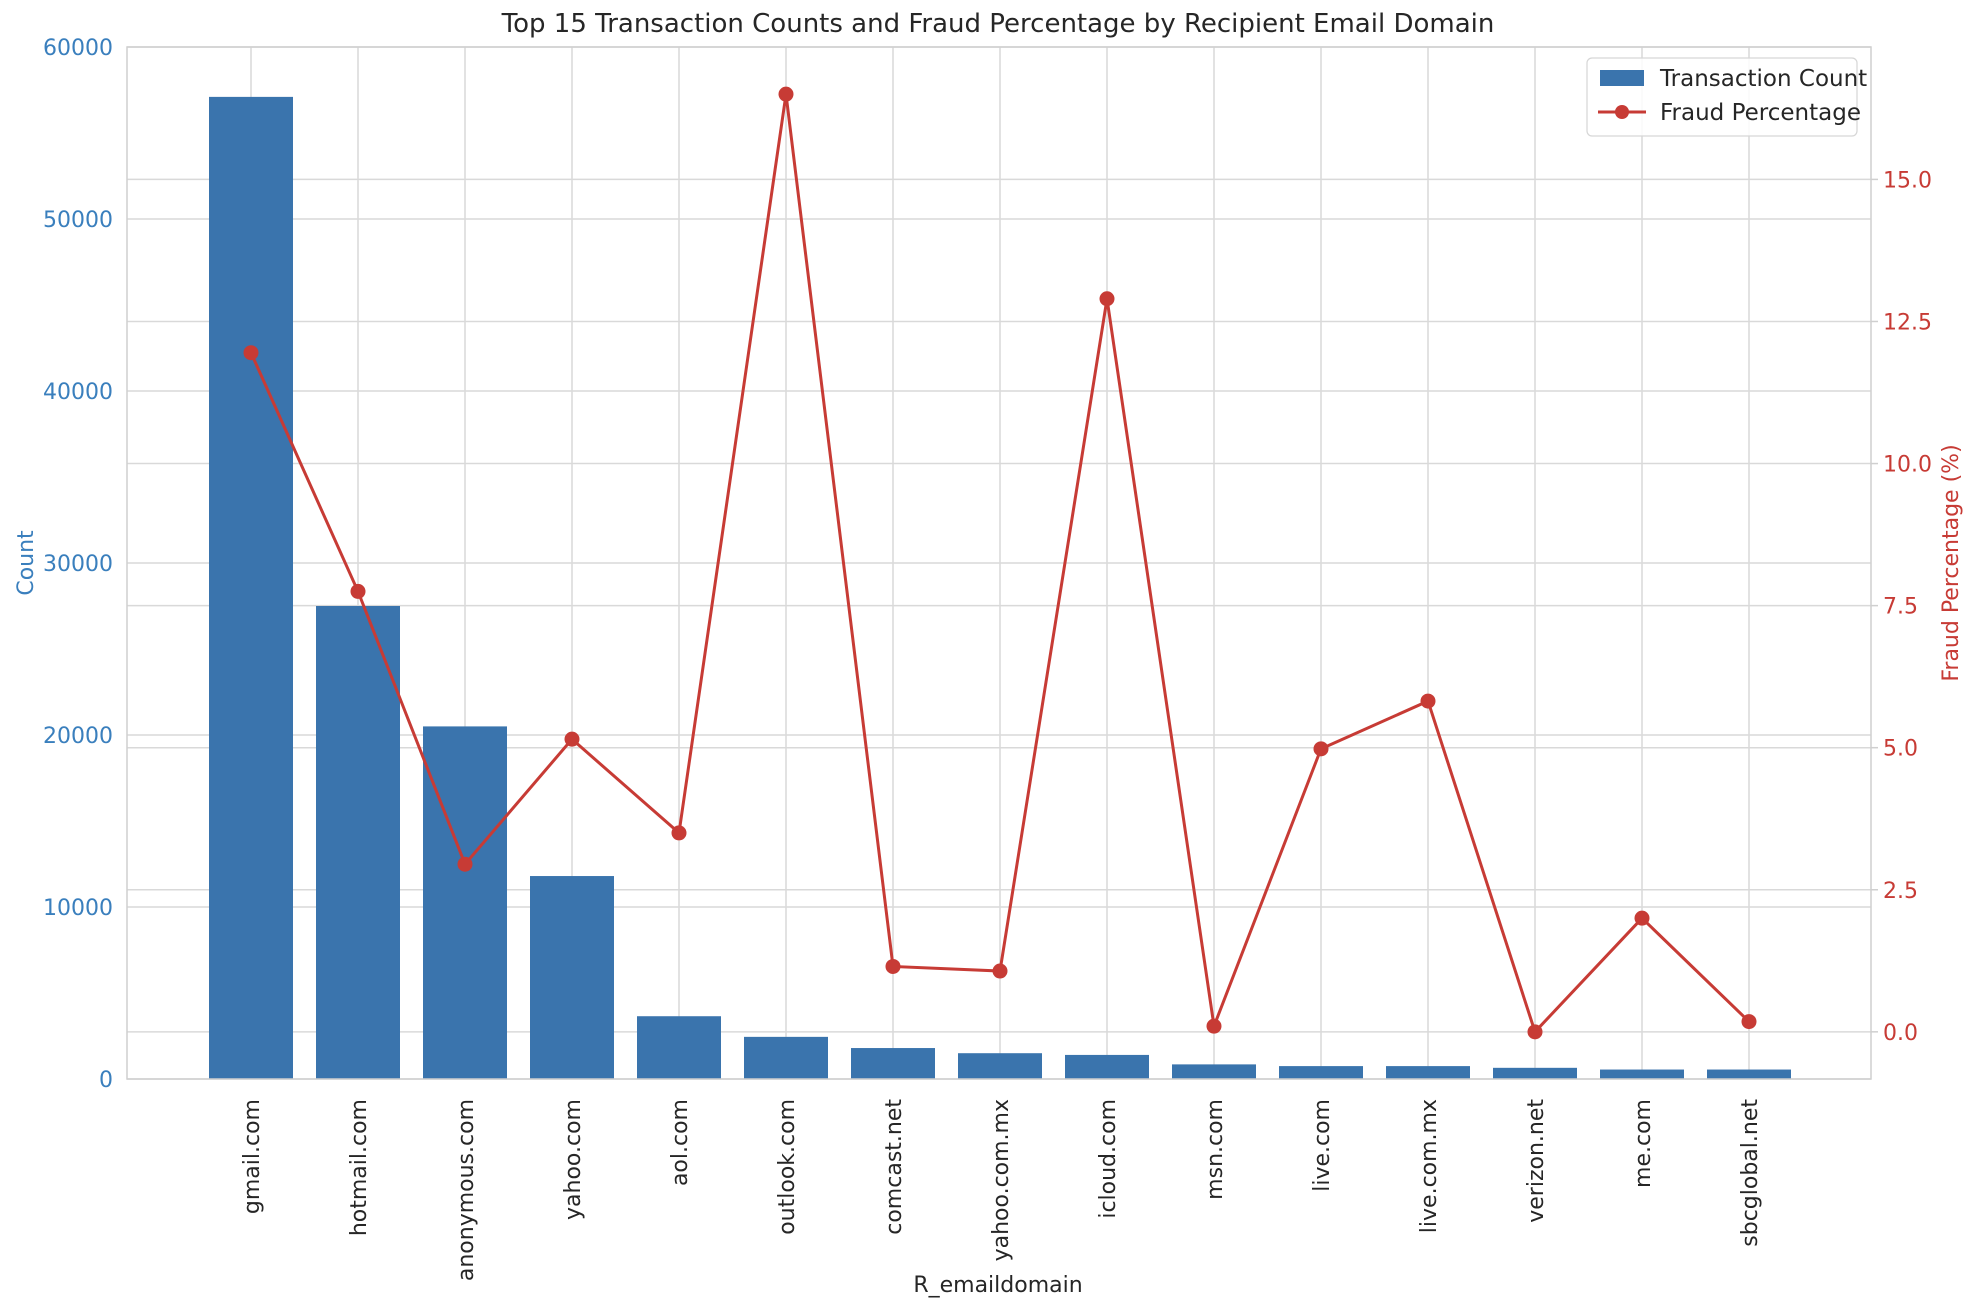  What do you see at coordinates (1749, 1022) in the screenshot?
I see `fraud-point-sbcglobal.net` at bounding box center [1749, 1022].